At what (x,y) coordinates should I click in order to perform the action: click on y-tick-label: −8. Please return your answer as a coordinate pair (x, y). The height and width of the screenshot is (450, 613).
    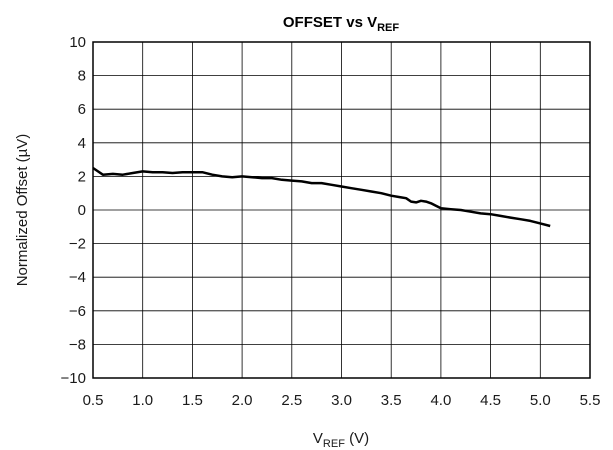
    Looking at the image, I should click on (77, 344).